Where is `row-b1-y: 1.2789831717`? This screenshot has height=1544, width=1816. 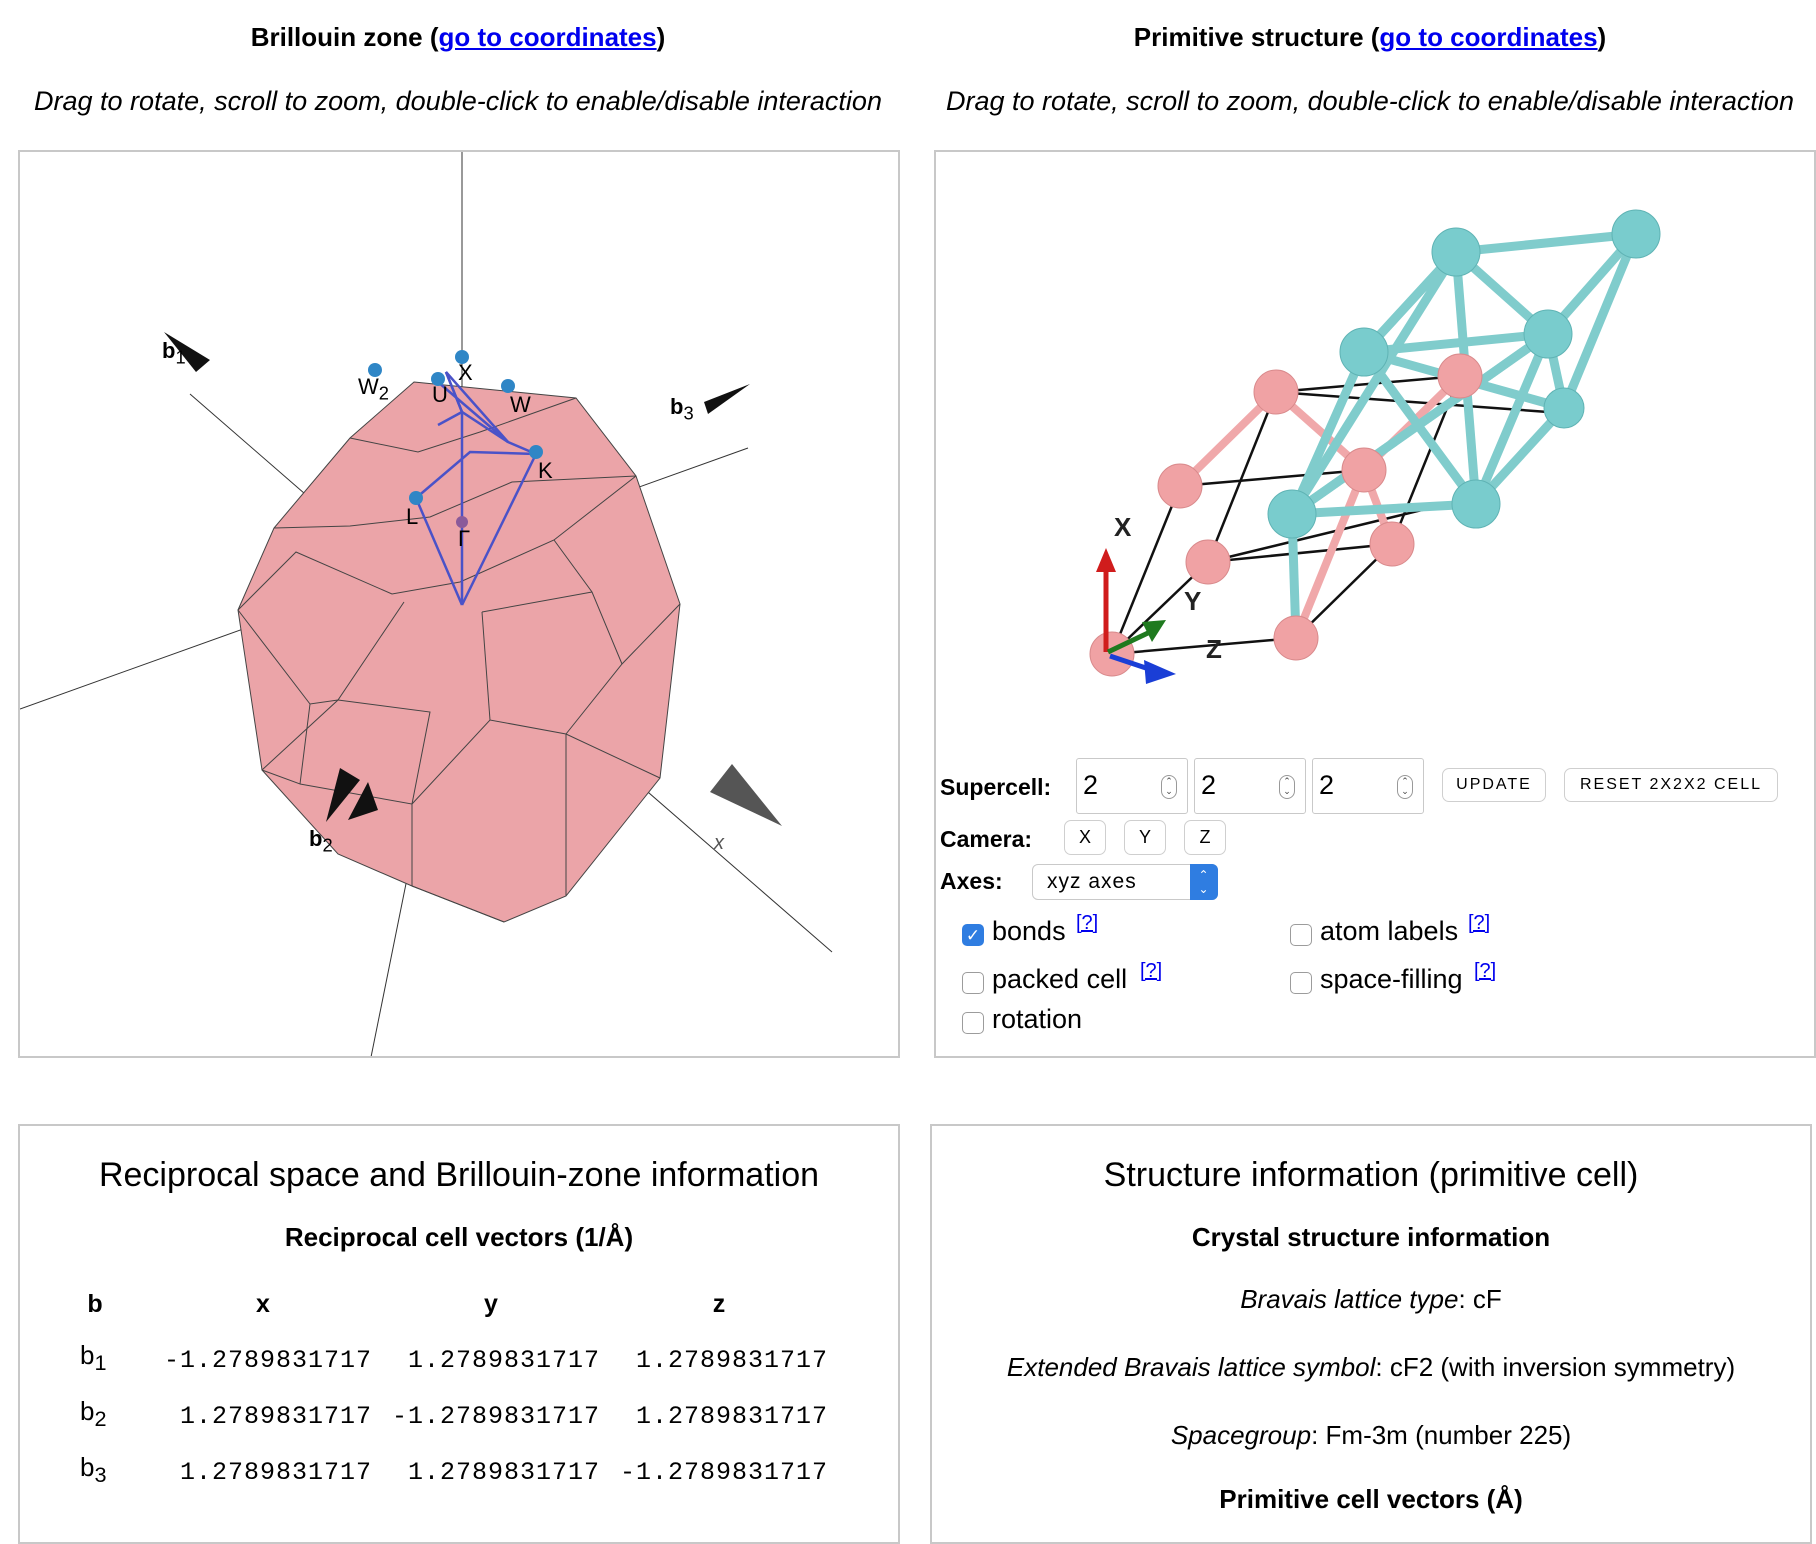
row-b1-y: 1.2789831717 is located at coordinates (503, 1360).